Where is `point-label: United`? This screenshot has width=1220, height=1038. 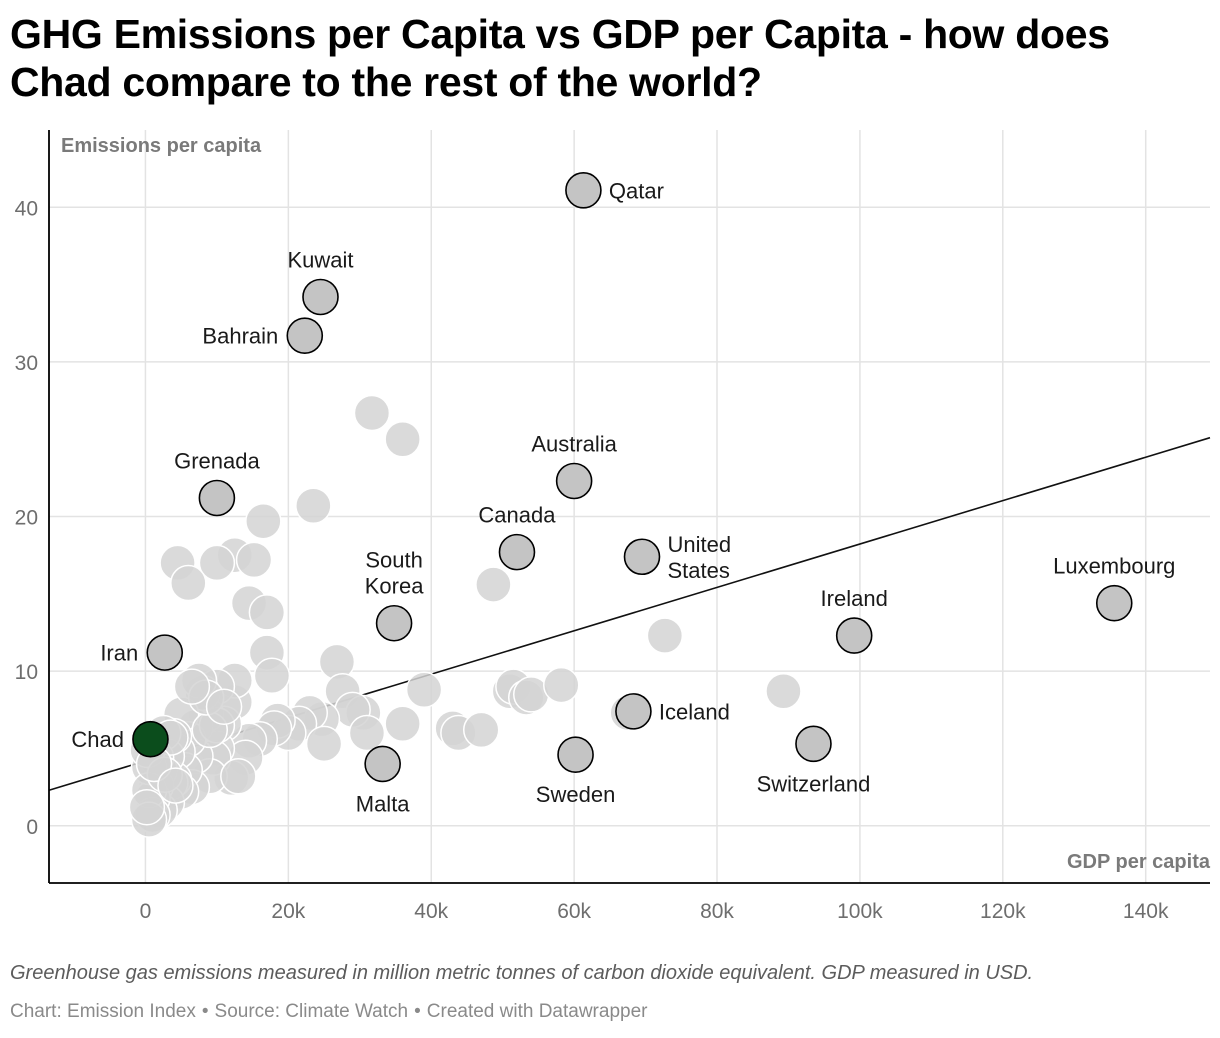
point-label: United is located at coordinates (700, 544).